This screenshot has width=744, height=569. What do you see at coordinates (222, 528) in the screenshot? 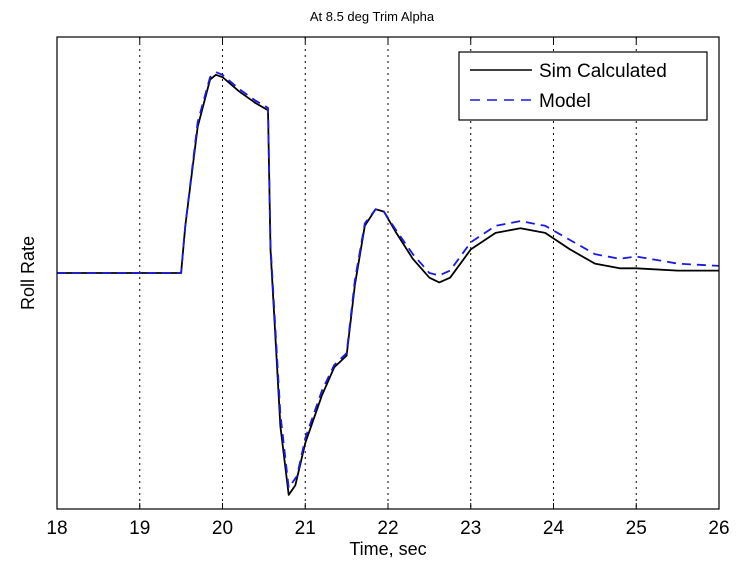
I see `x-tick-label-20: 20` at bounding box center [222, 528].